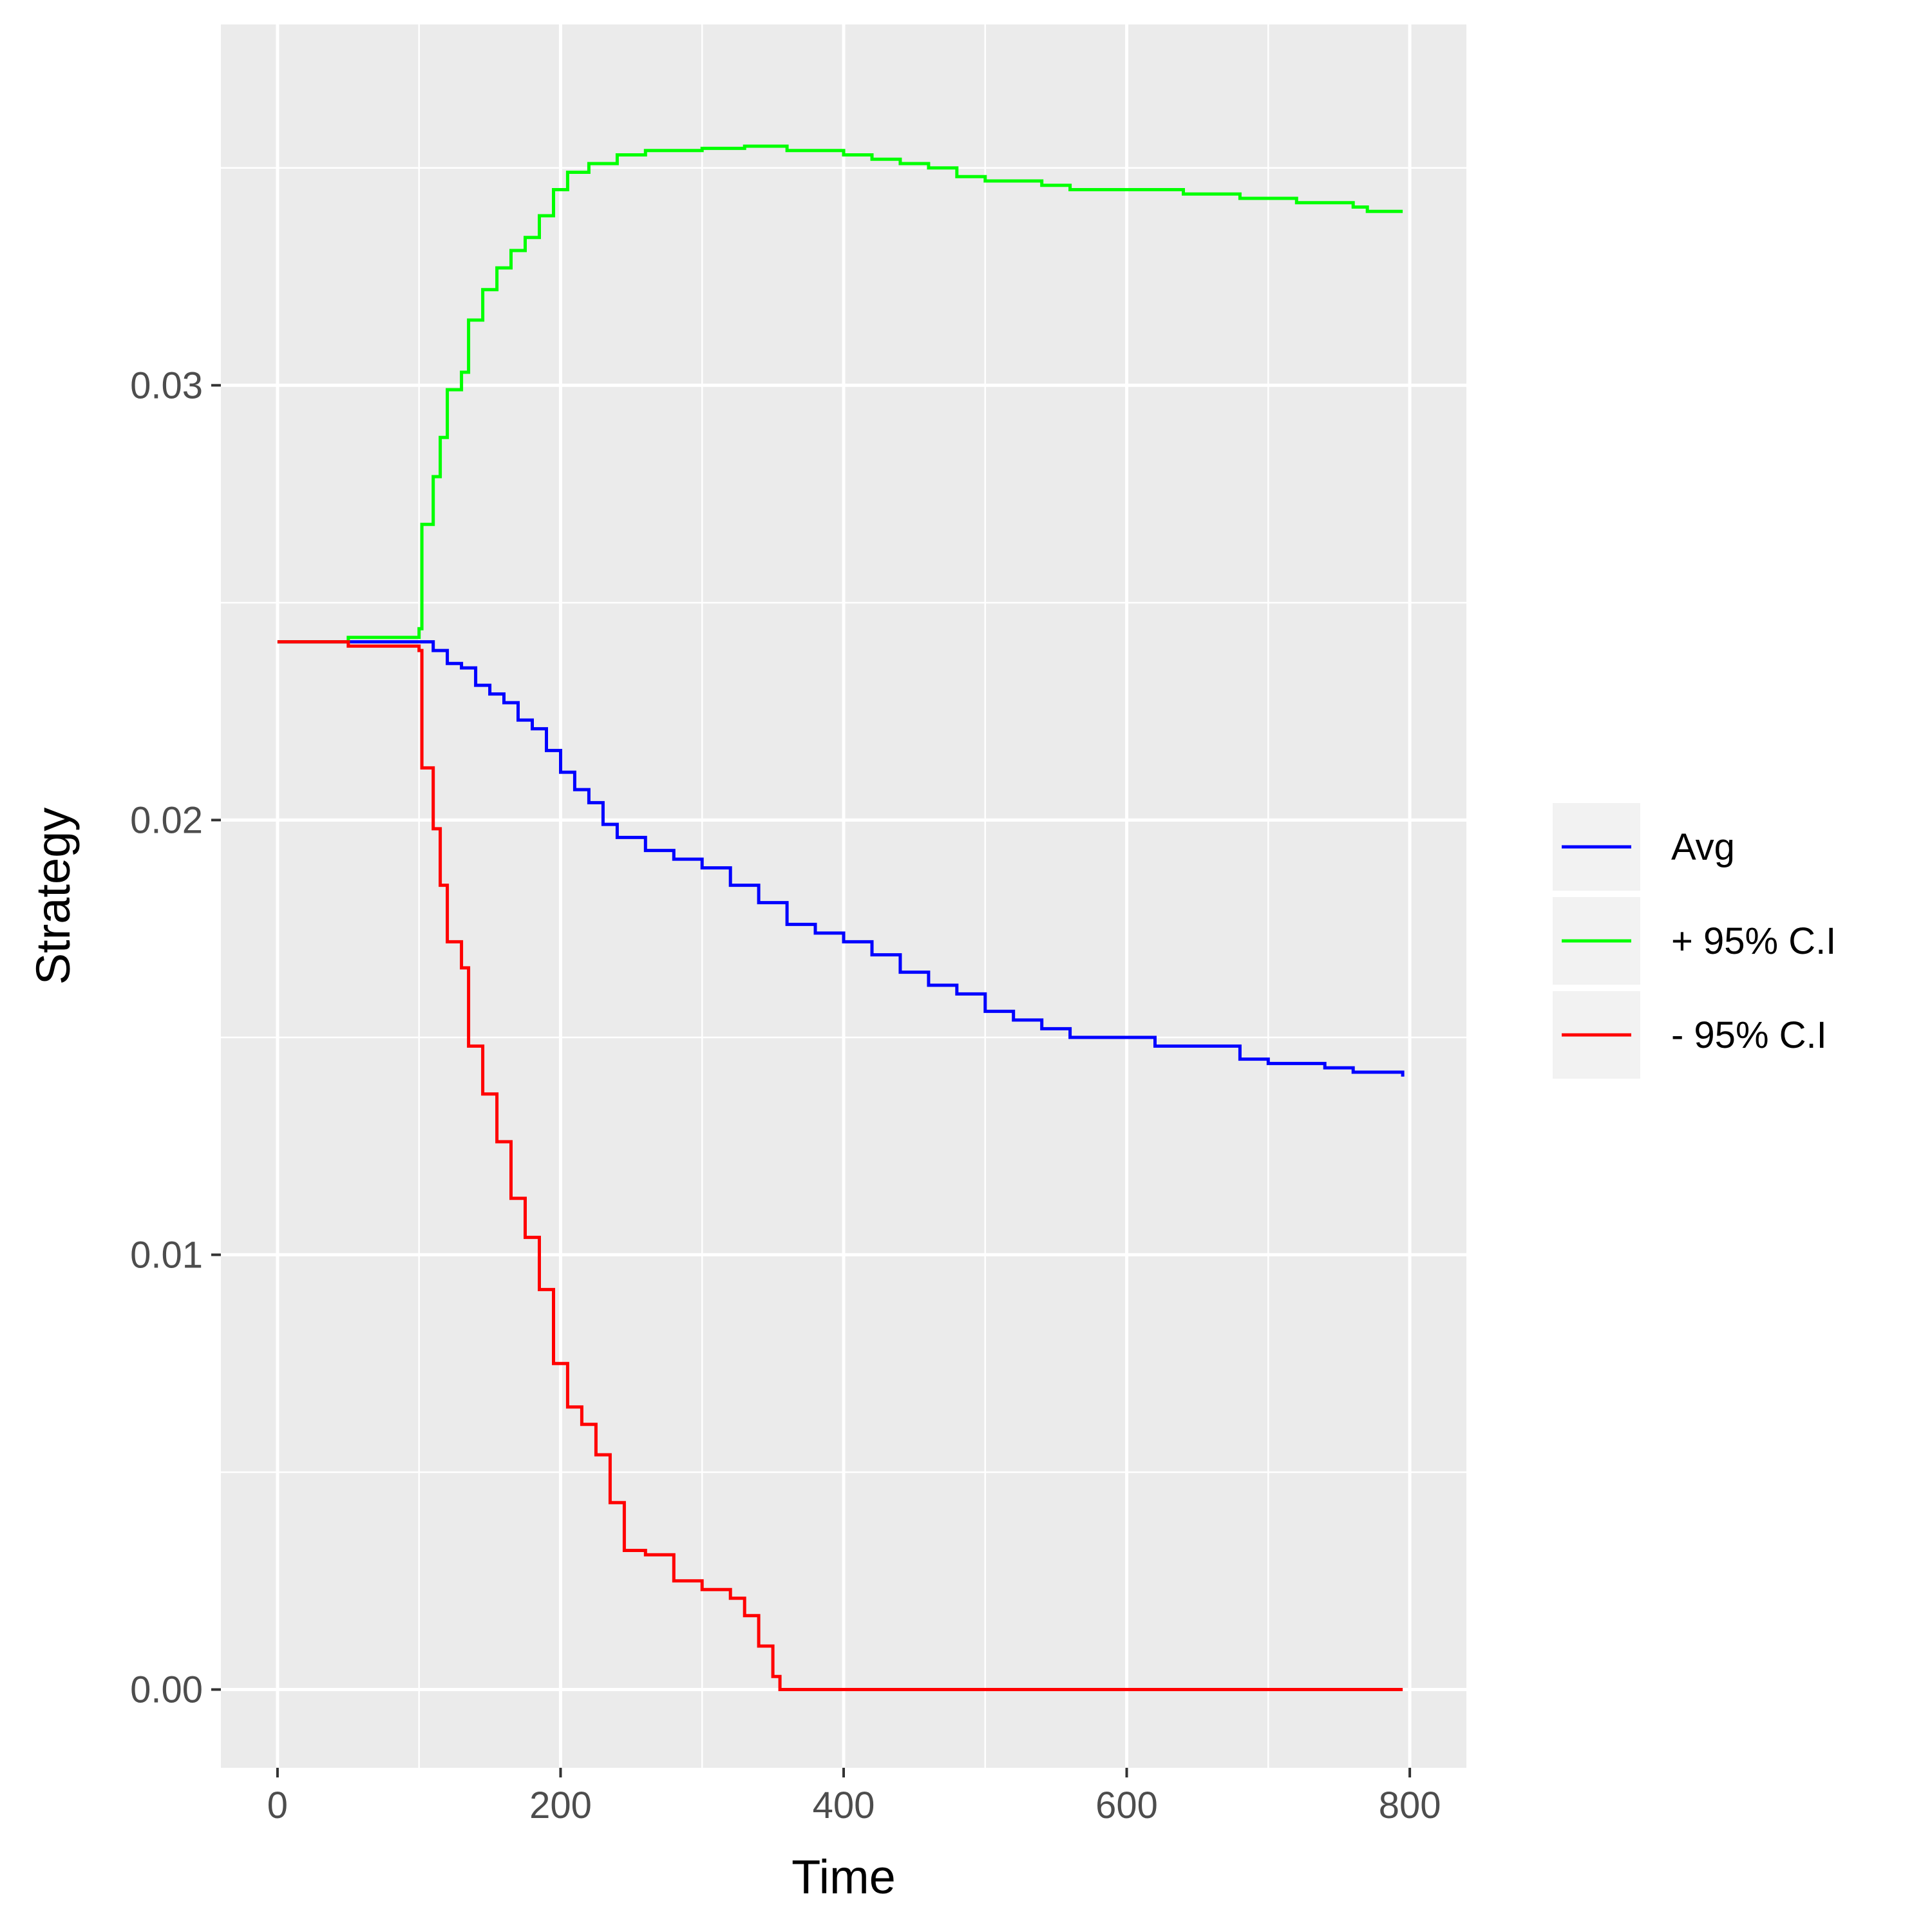 The height and width of the screenshot is (1932, 1932). I want to click on x-axis: 0 200 400 600 800, so click(854, 1797).